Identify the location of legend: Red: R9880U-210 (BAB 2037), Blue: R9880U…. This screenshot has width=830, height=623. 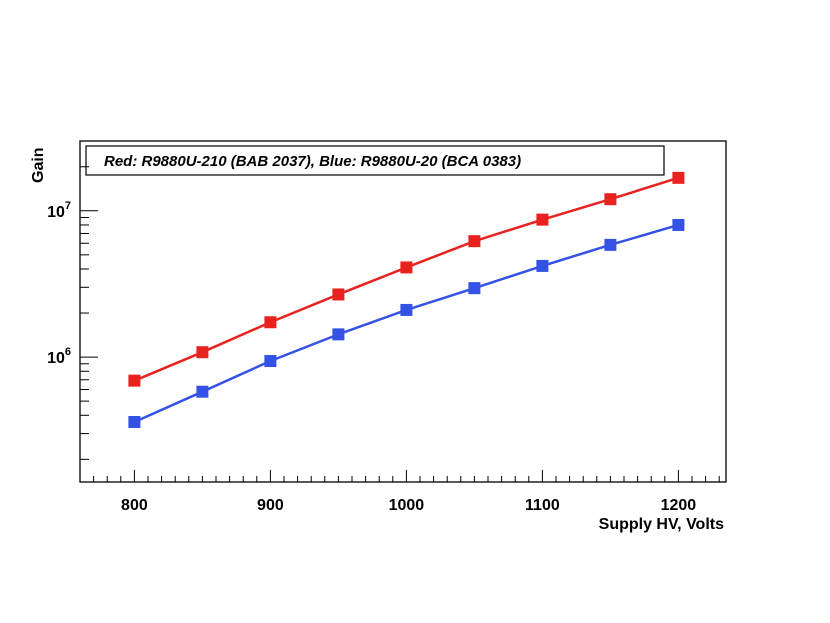
(375, 160).